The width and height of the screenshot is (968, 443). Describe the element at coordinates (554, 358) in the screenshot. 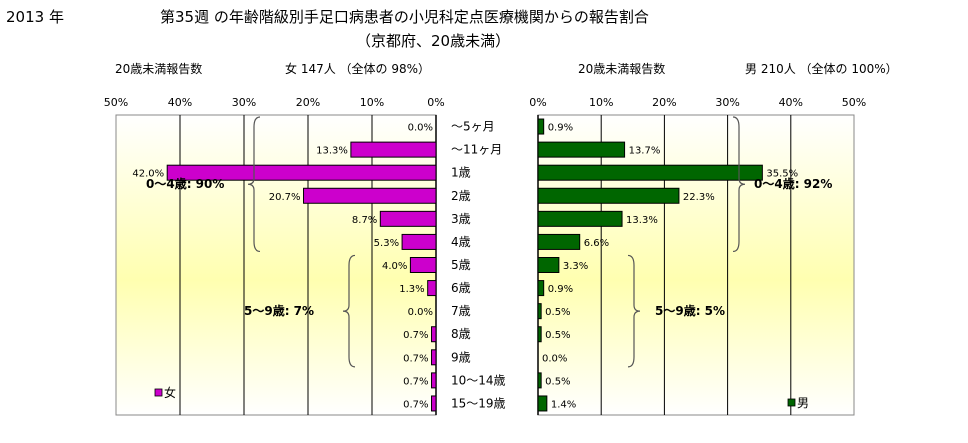

I see `male-value-label: 0.0%` at that location.